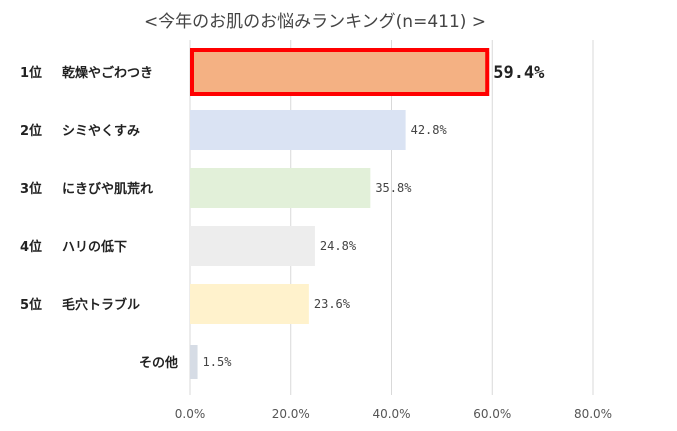 This screenshot has width=677, height=431. Describe the element at coordinates (101, 305) in the screenshot. I see `category-label: 毛穴トラブル` at that location.